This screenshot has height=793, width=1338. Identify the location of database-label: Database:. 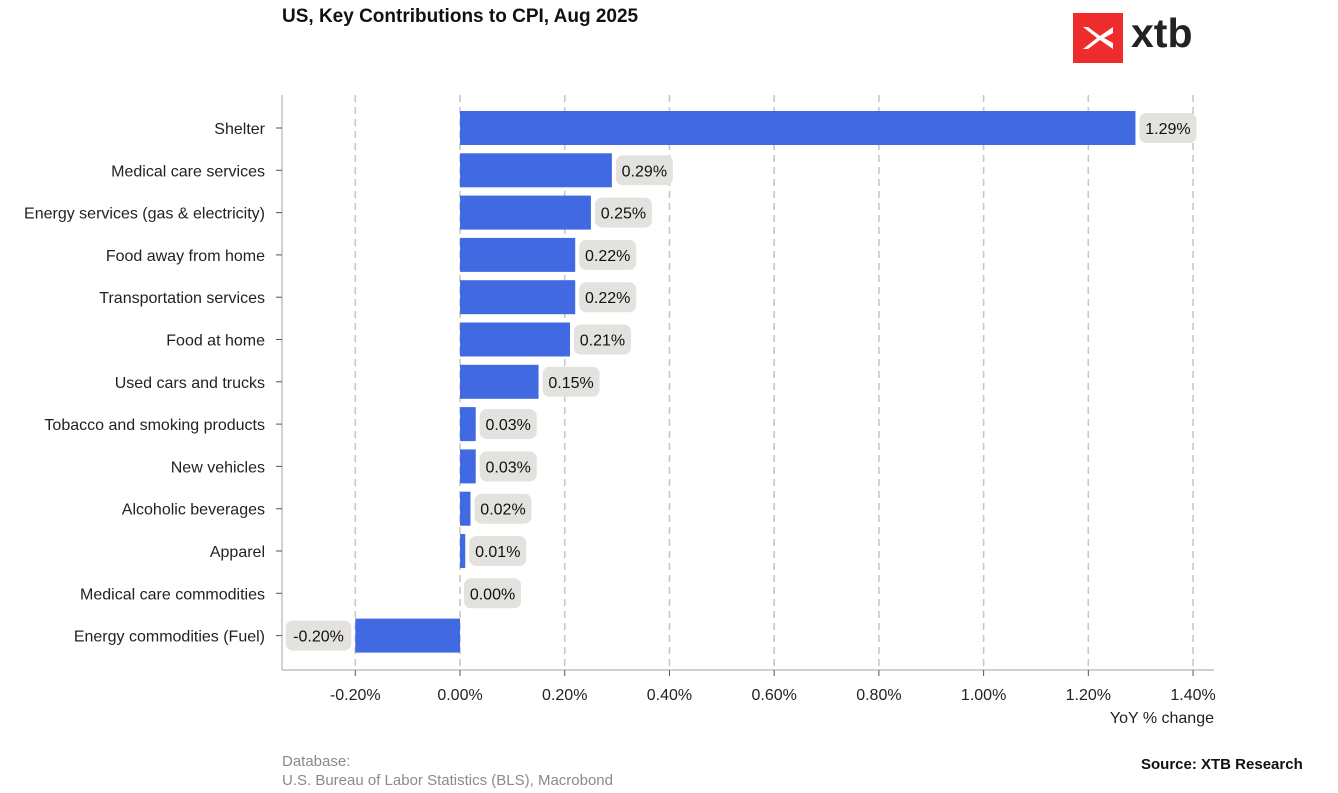
(316, 761).